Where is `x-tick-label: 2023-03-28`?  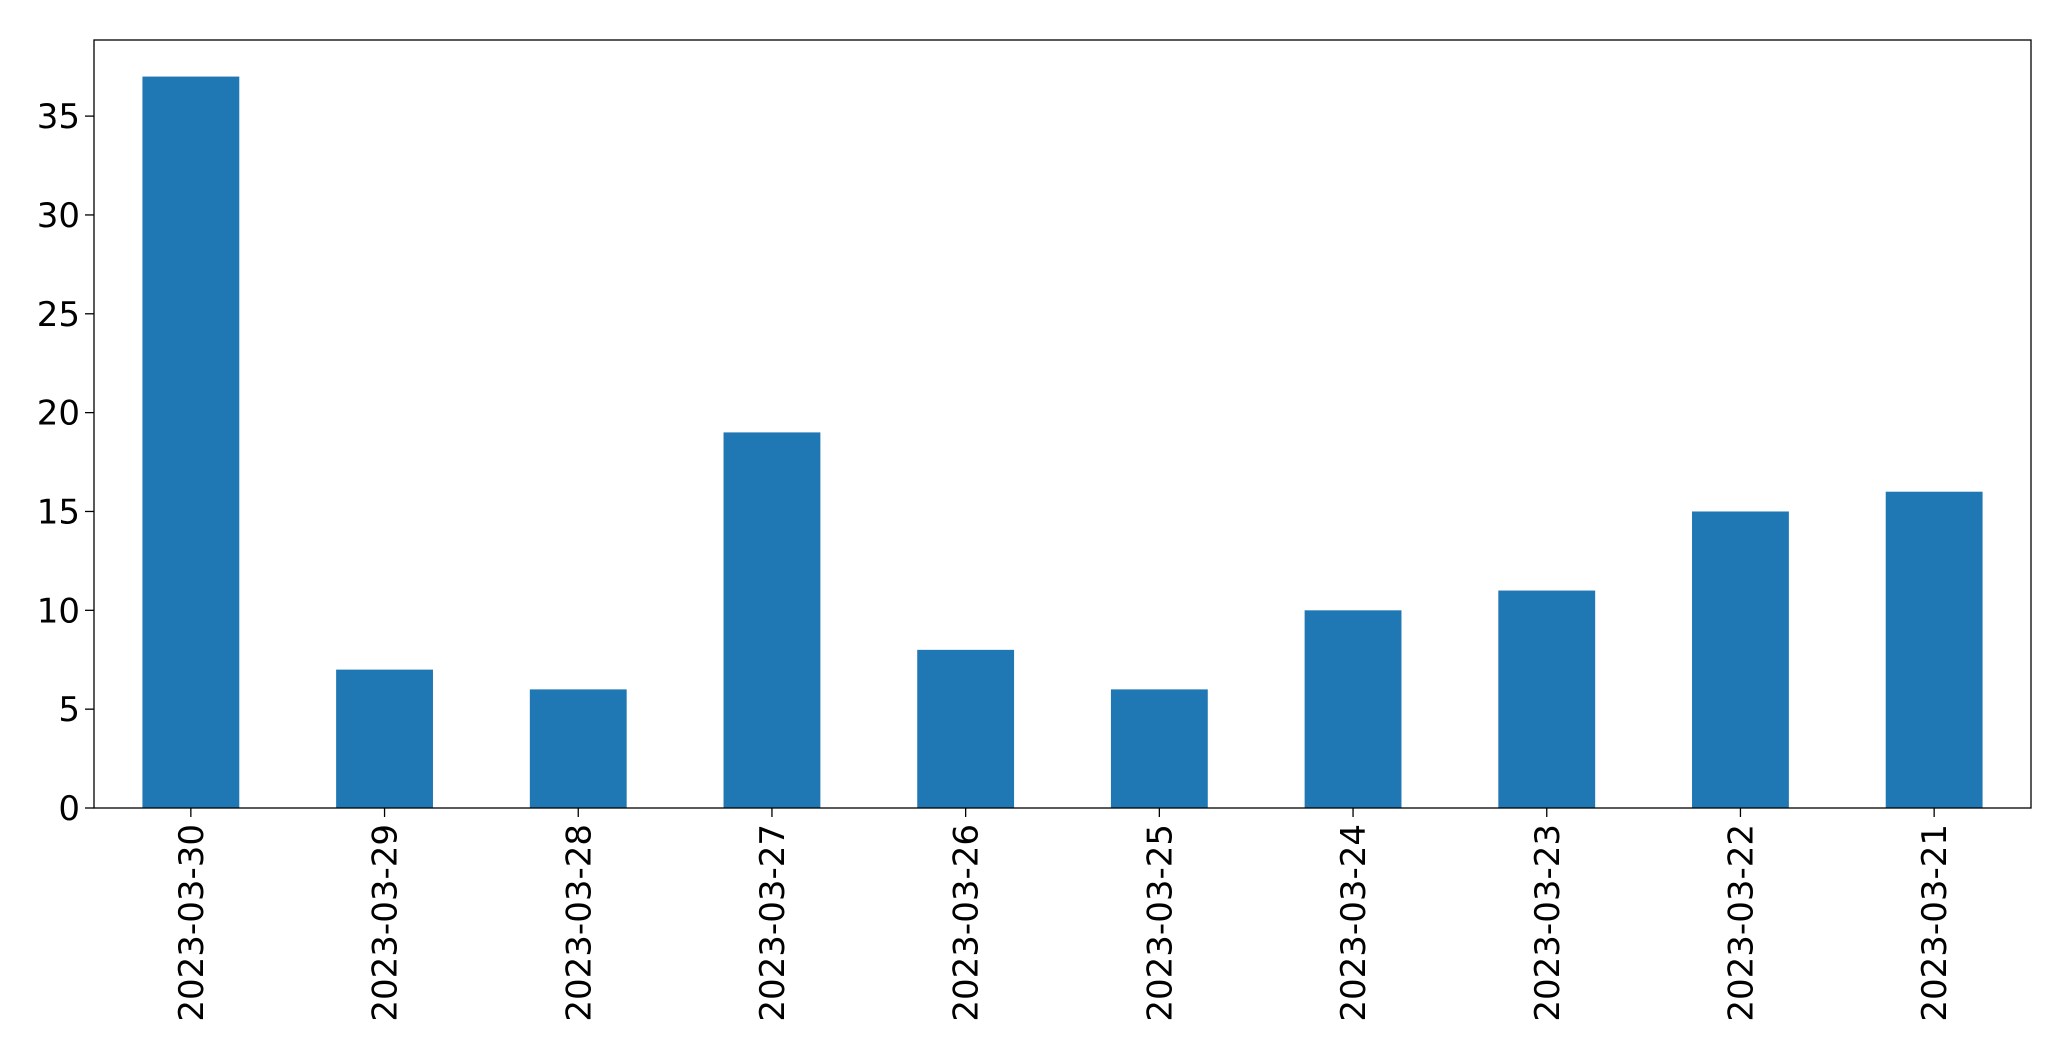 x-tick-label: 2023-03-28 is located at coordinates (579, 923).